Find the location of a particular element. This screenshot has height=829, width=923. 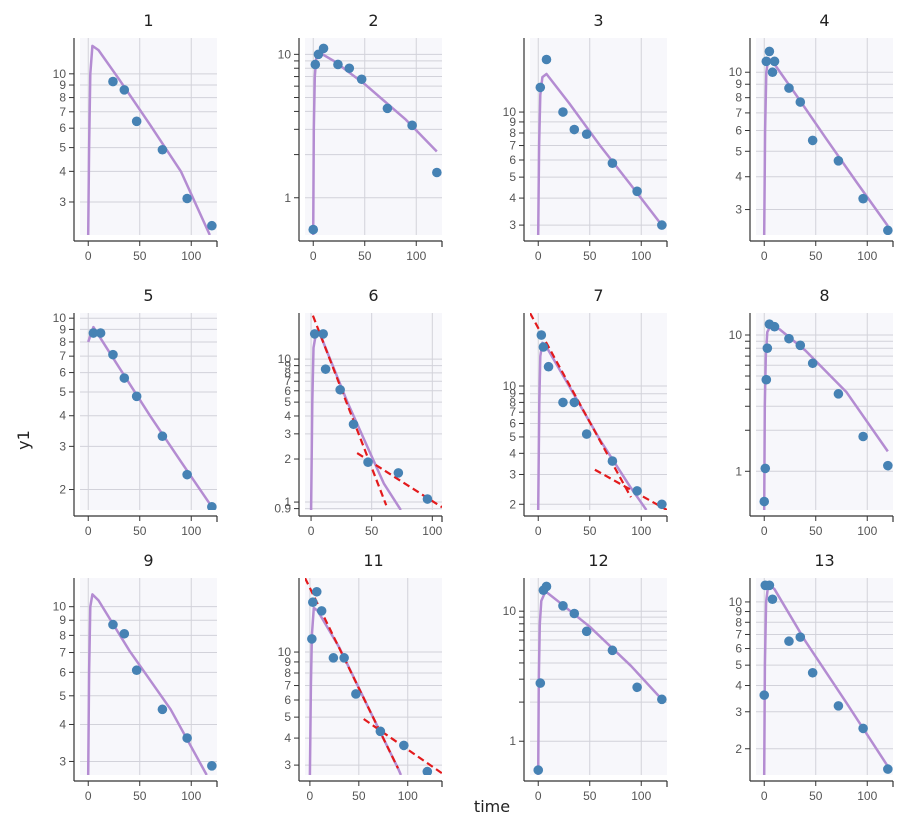

tangent-line is located at coordinates (349, 409).